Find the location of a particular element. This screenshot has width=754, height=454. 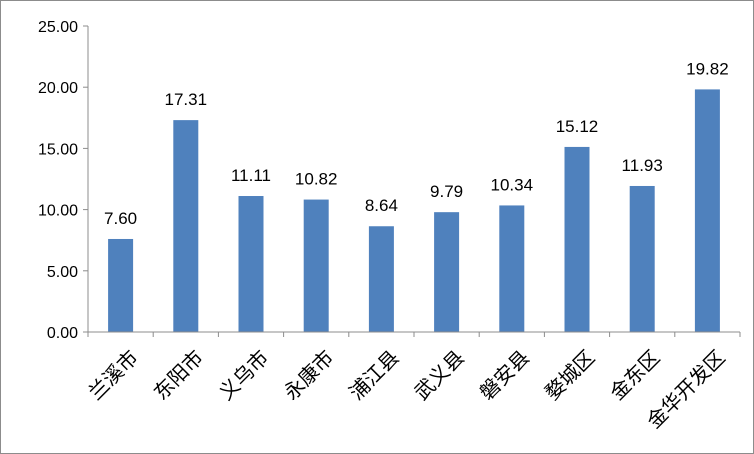

category-label: 浦江县 is located at coordinates (373, 374).